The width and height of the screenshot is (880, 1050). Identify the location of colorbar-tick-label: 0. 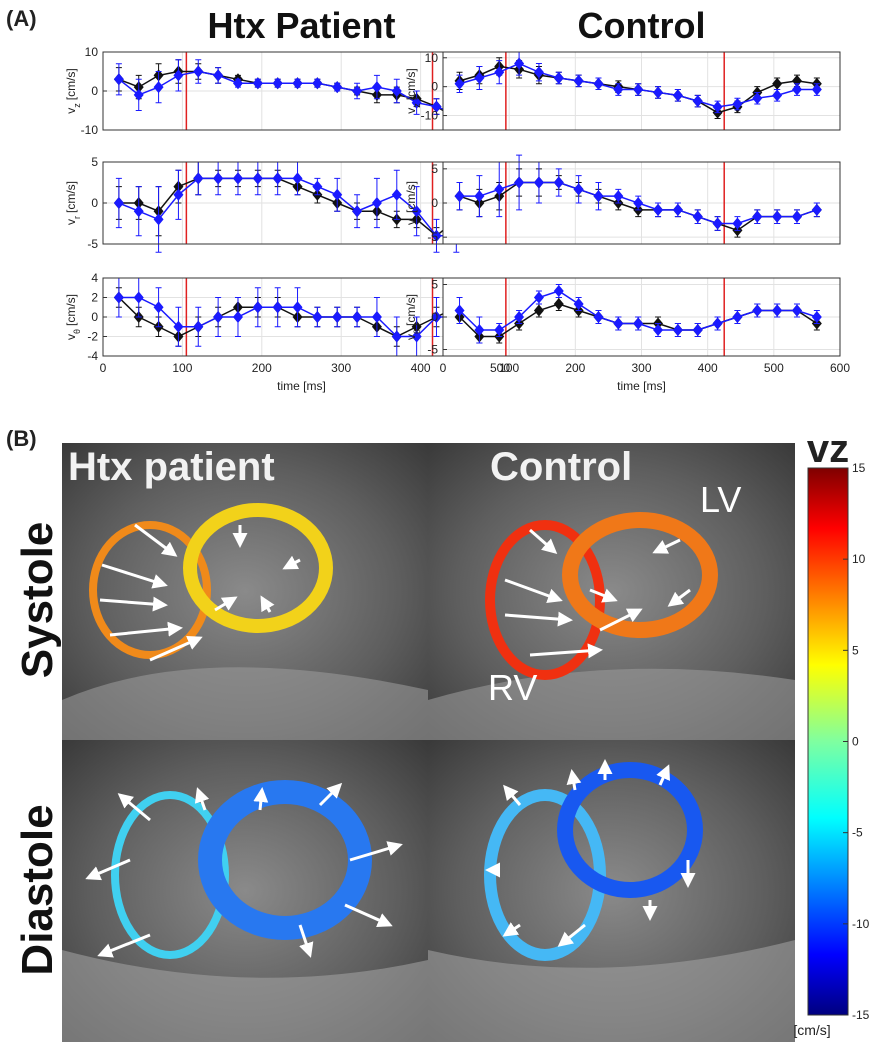
(855, 742).